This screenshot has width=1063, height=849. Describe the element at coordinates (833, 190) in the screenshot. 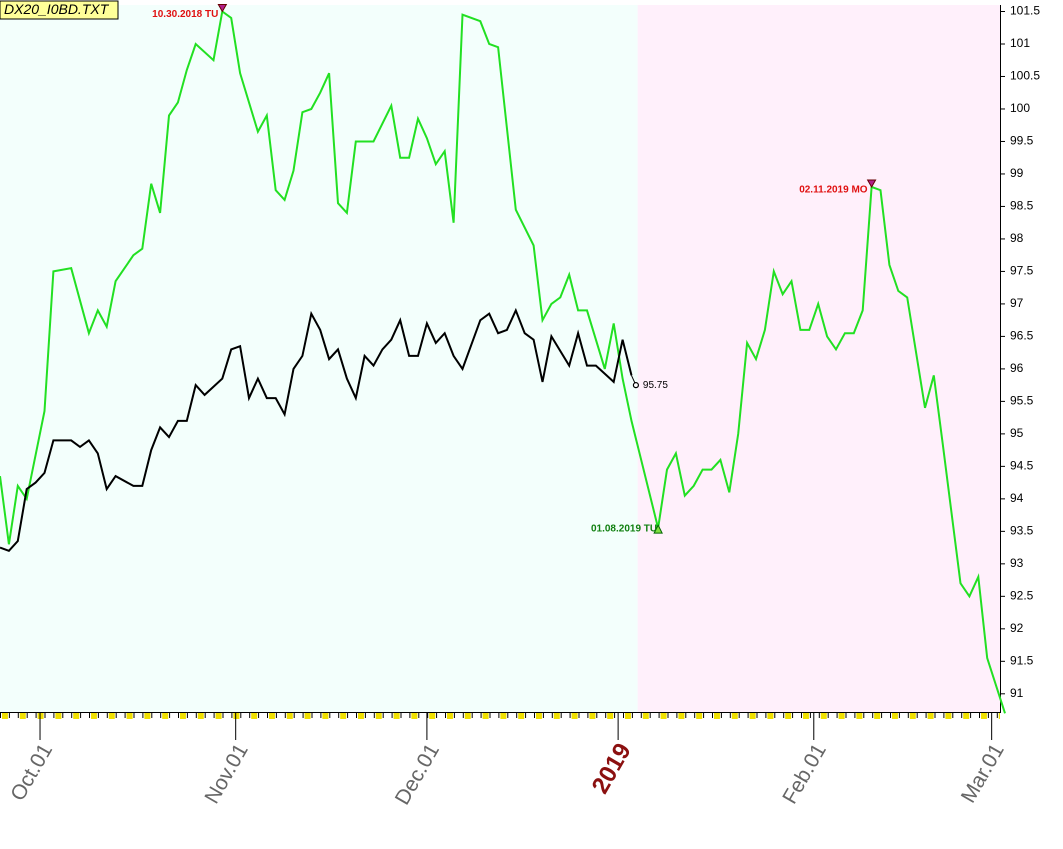

I see `peak-label: 02.11.2019 MO` at that location.